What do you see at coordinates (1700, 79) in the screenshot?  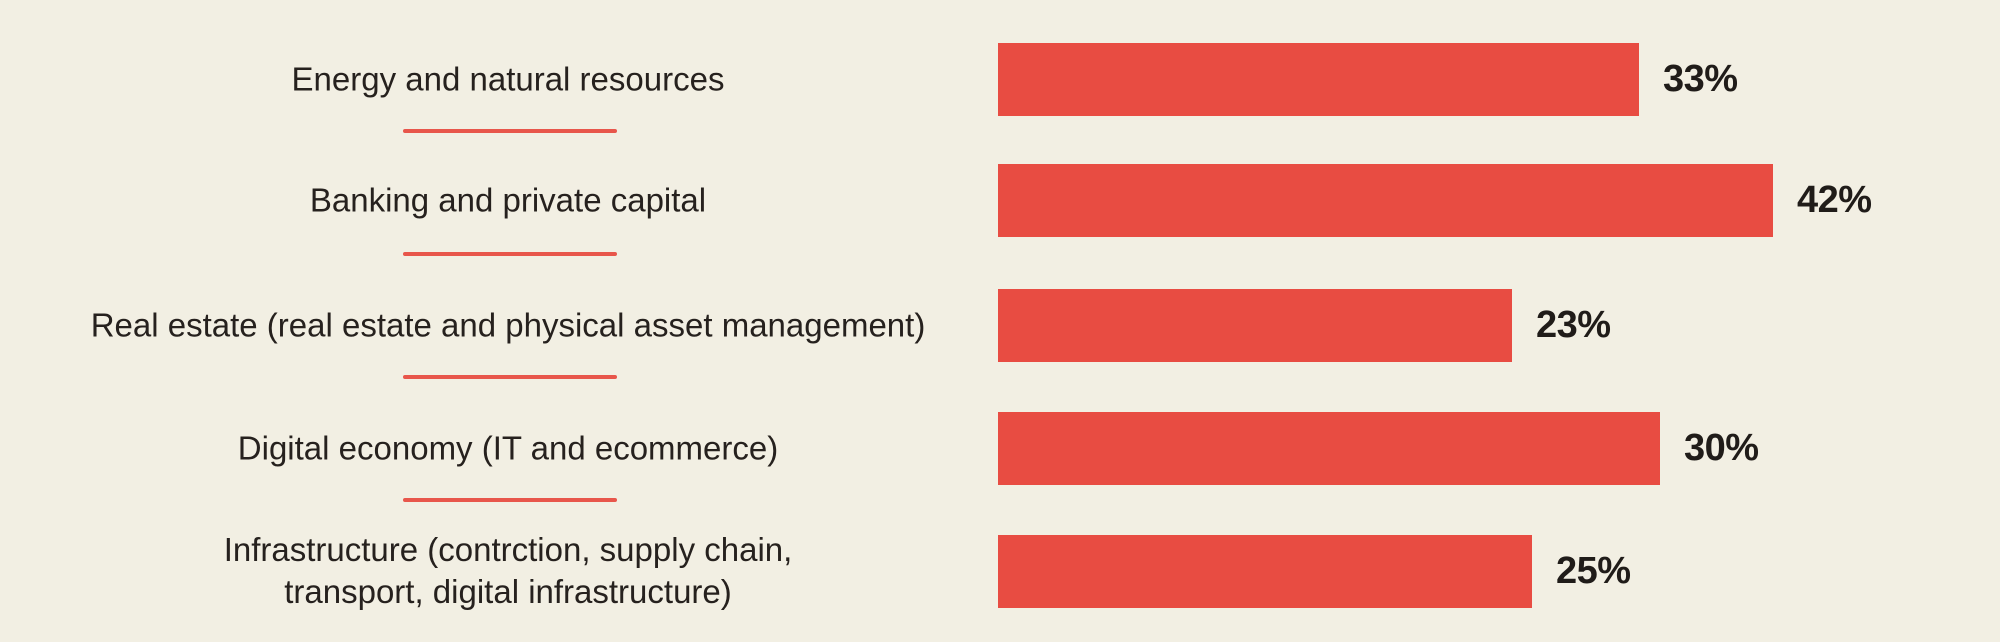 I see `value-label: 33%` at bounding box center [1700, 79].